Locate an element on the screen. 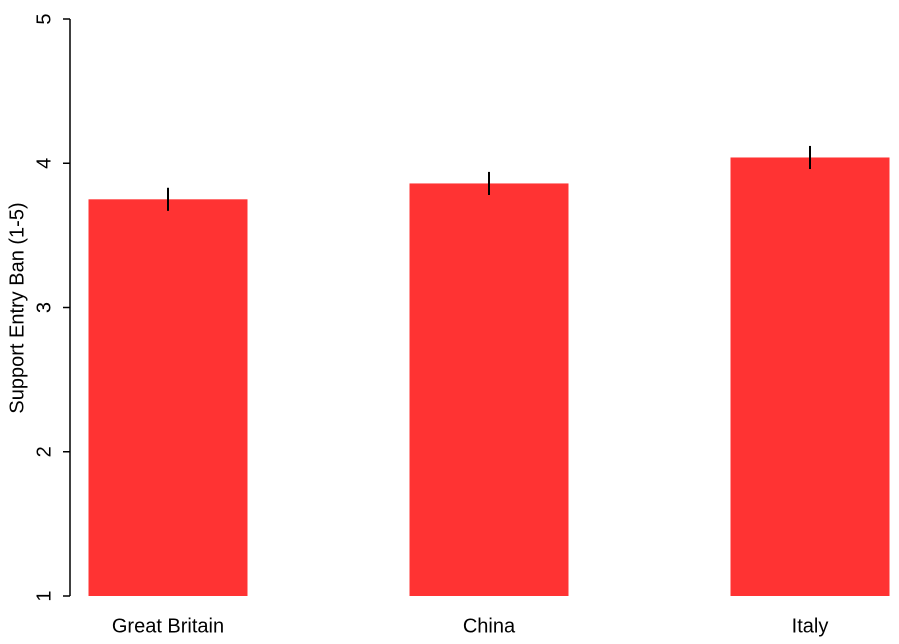  y-tick-label: 2 is located at coordinates (44, 451).